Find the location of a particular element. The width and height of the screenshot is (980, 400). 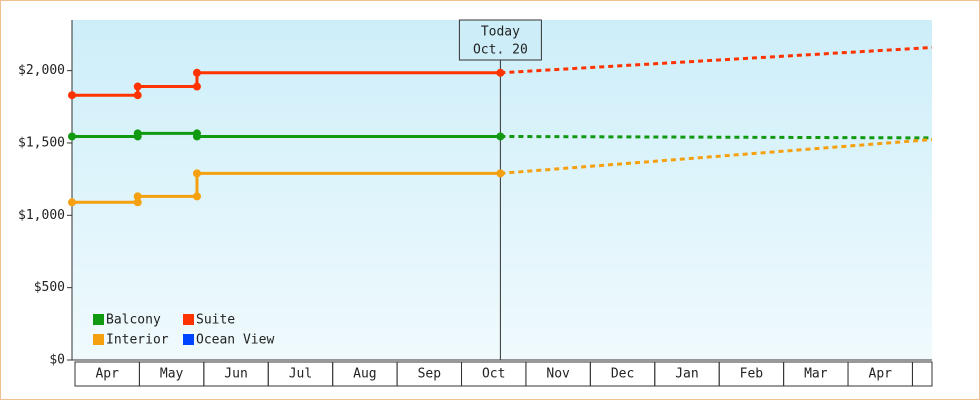

x-tick-label: Aug is located at coordinates (364, 374).